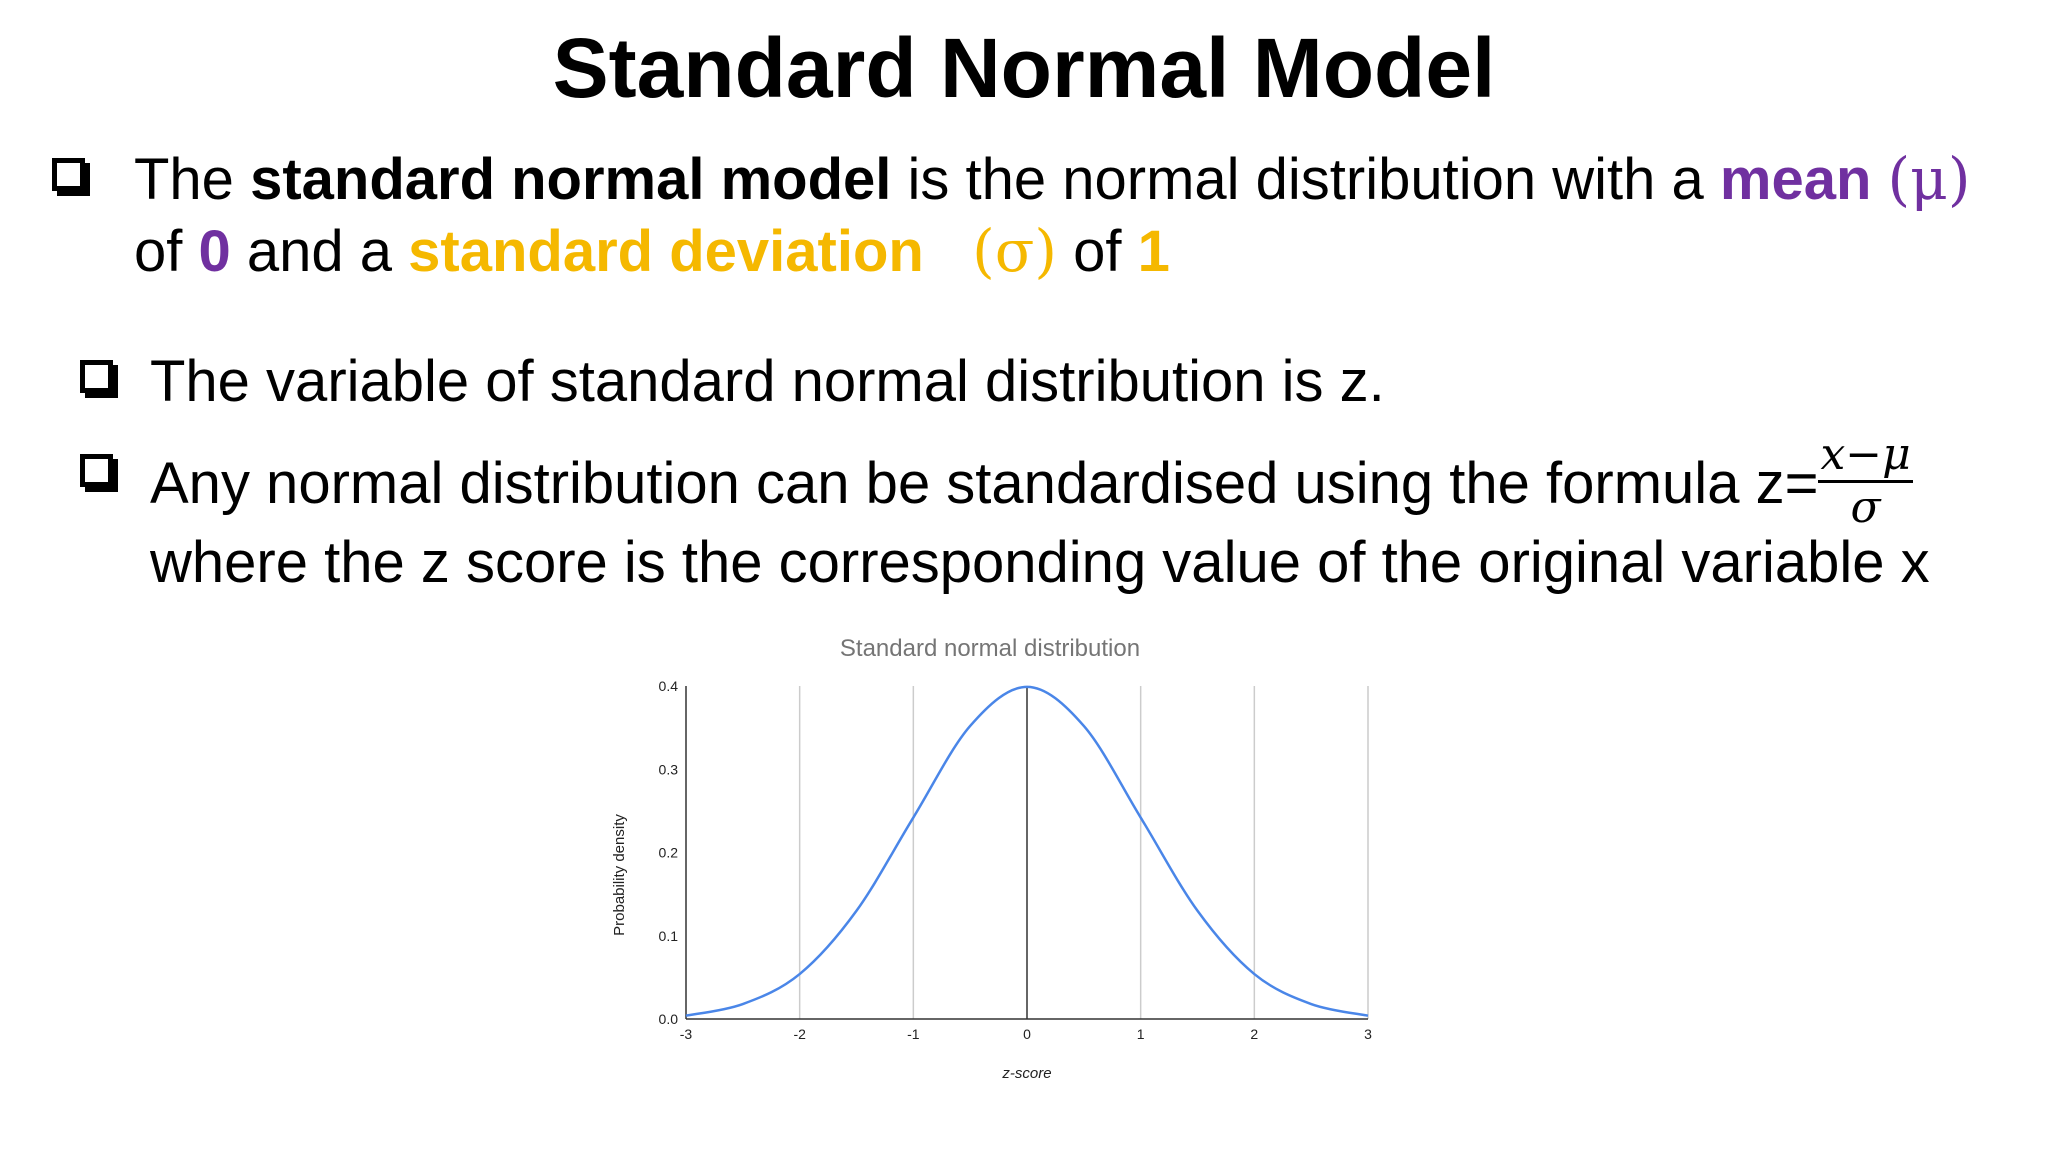 The image size is (2048, 1152). Describe the element at coordinates (1865, 456) in the screenshot. I see `formula-numerator: x−μ` at that location.